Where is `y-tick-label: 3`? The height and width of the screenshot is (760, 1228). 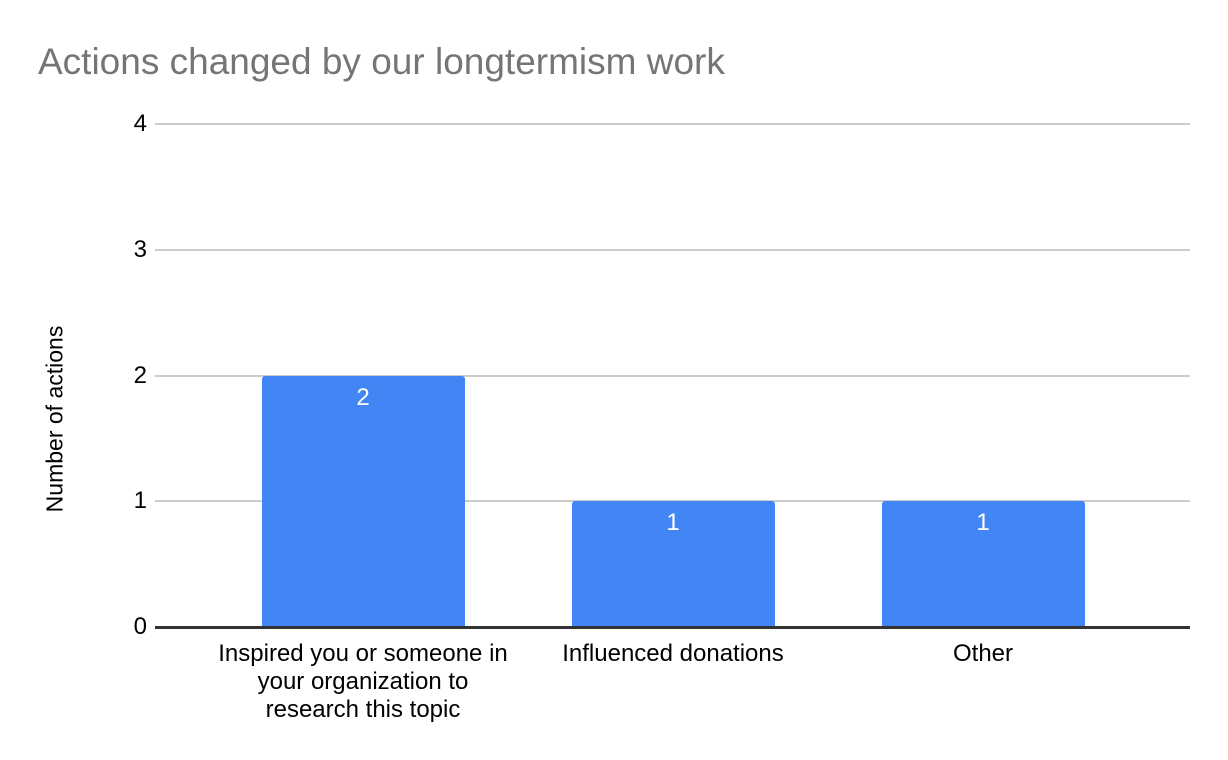 y-tick-label: 3 is located at coordinates (140, 249).